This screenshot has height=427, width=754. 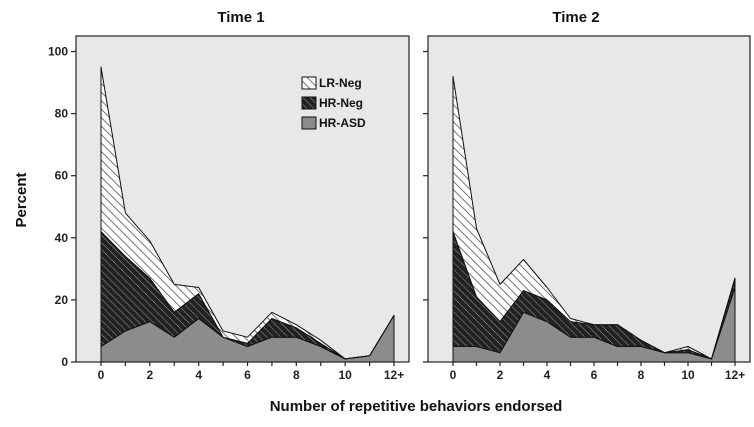 I want to click on y-tick-label: 40, so click(x=62, y=238).